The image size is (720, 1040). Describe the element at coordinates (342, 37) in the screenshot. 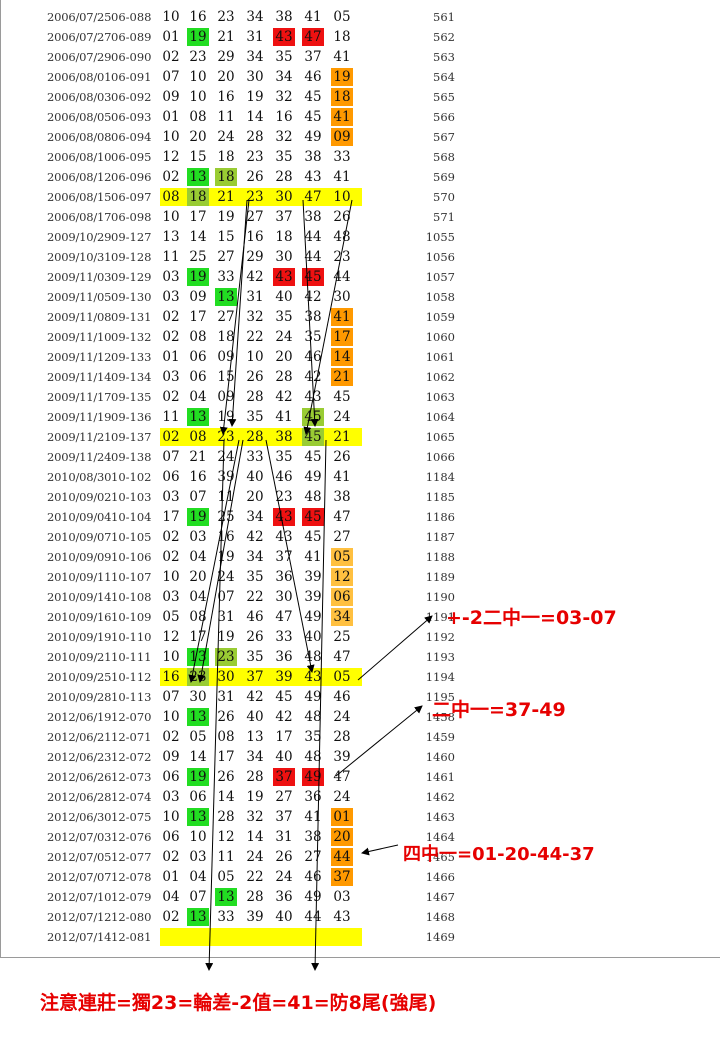

I see `special-number: 18` at that location.